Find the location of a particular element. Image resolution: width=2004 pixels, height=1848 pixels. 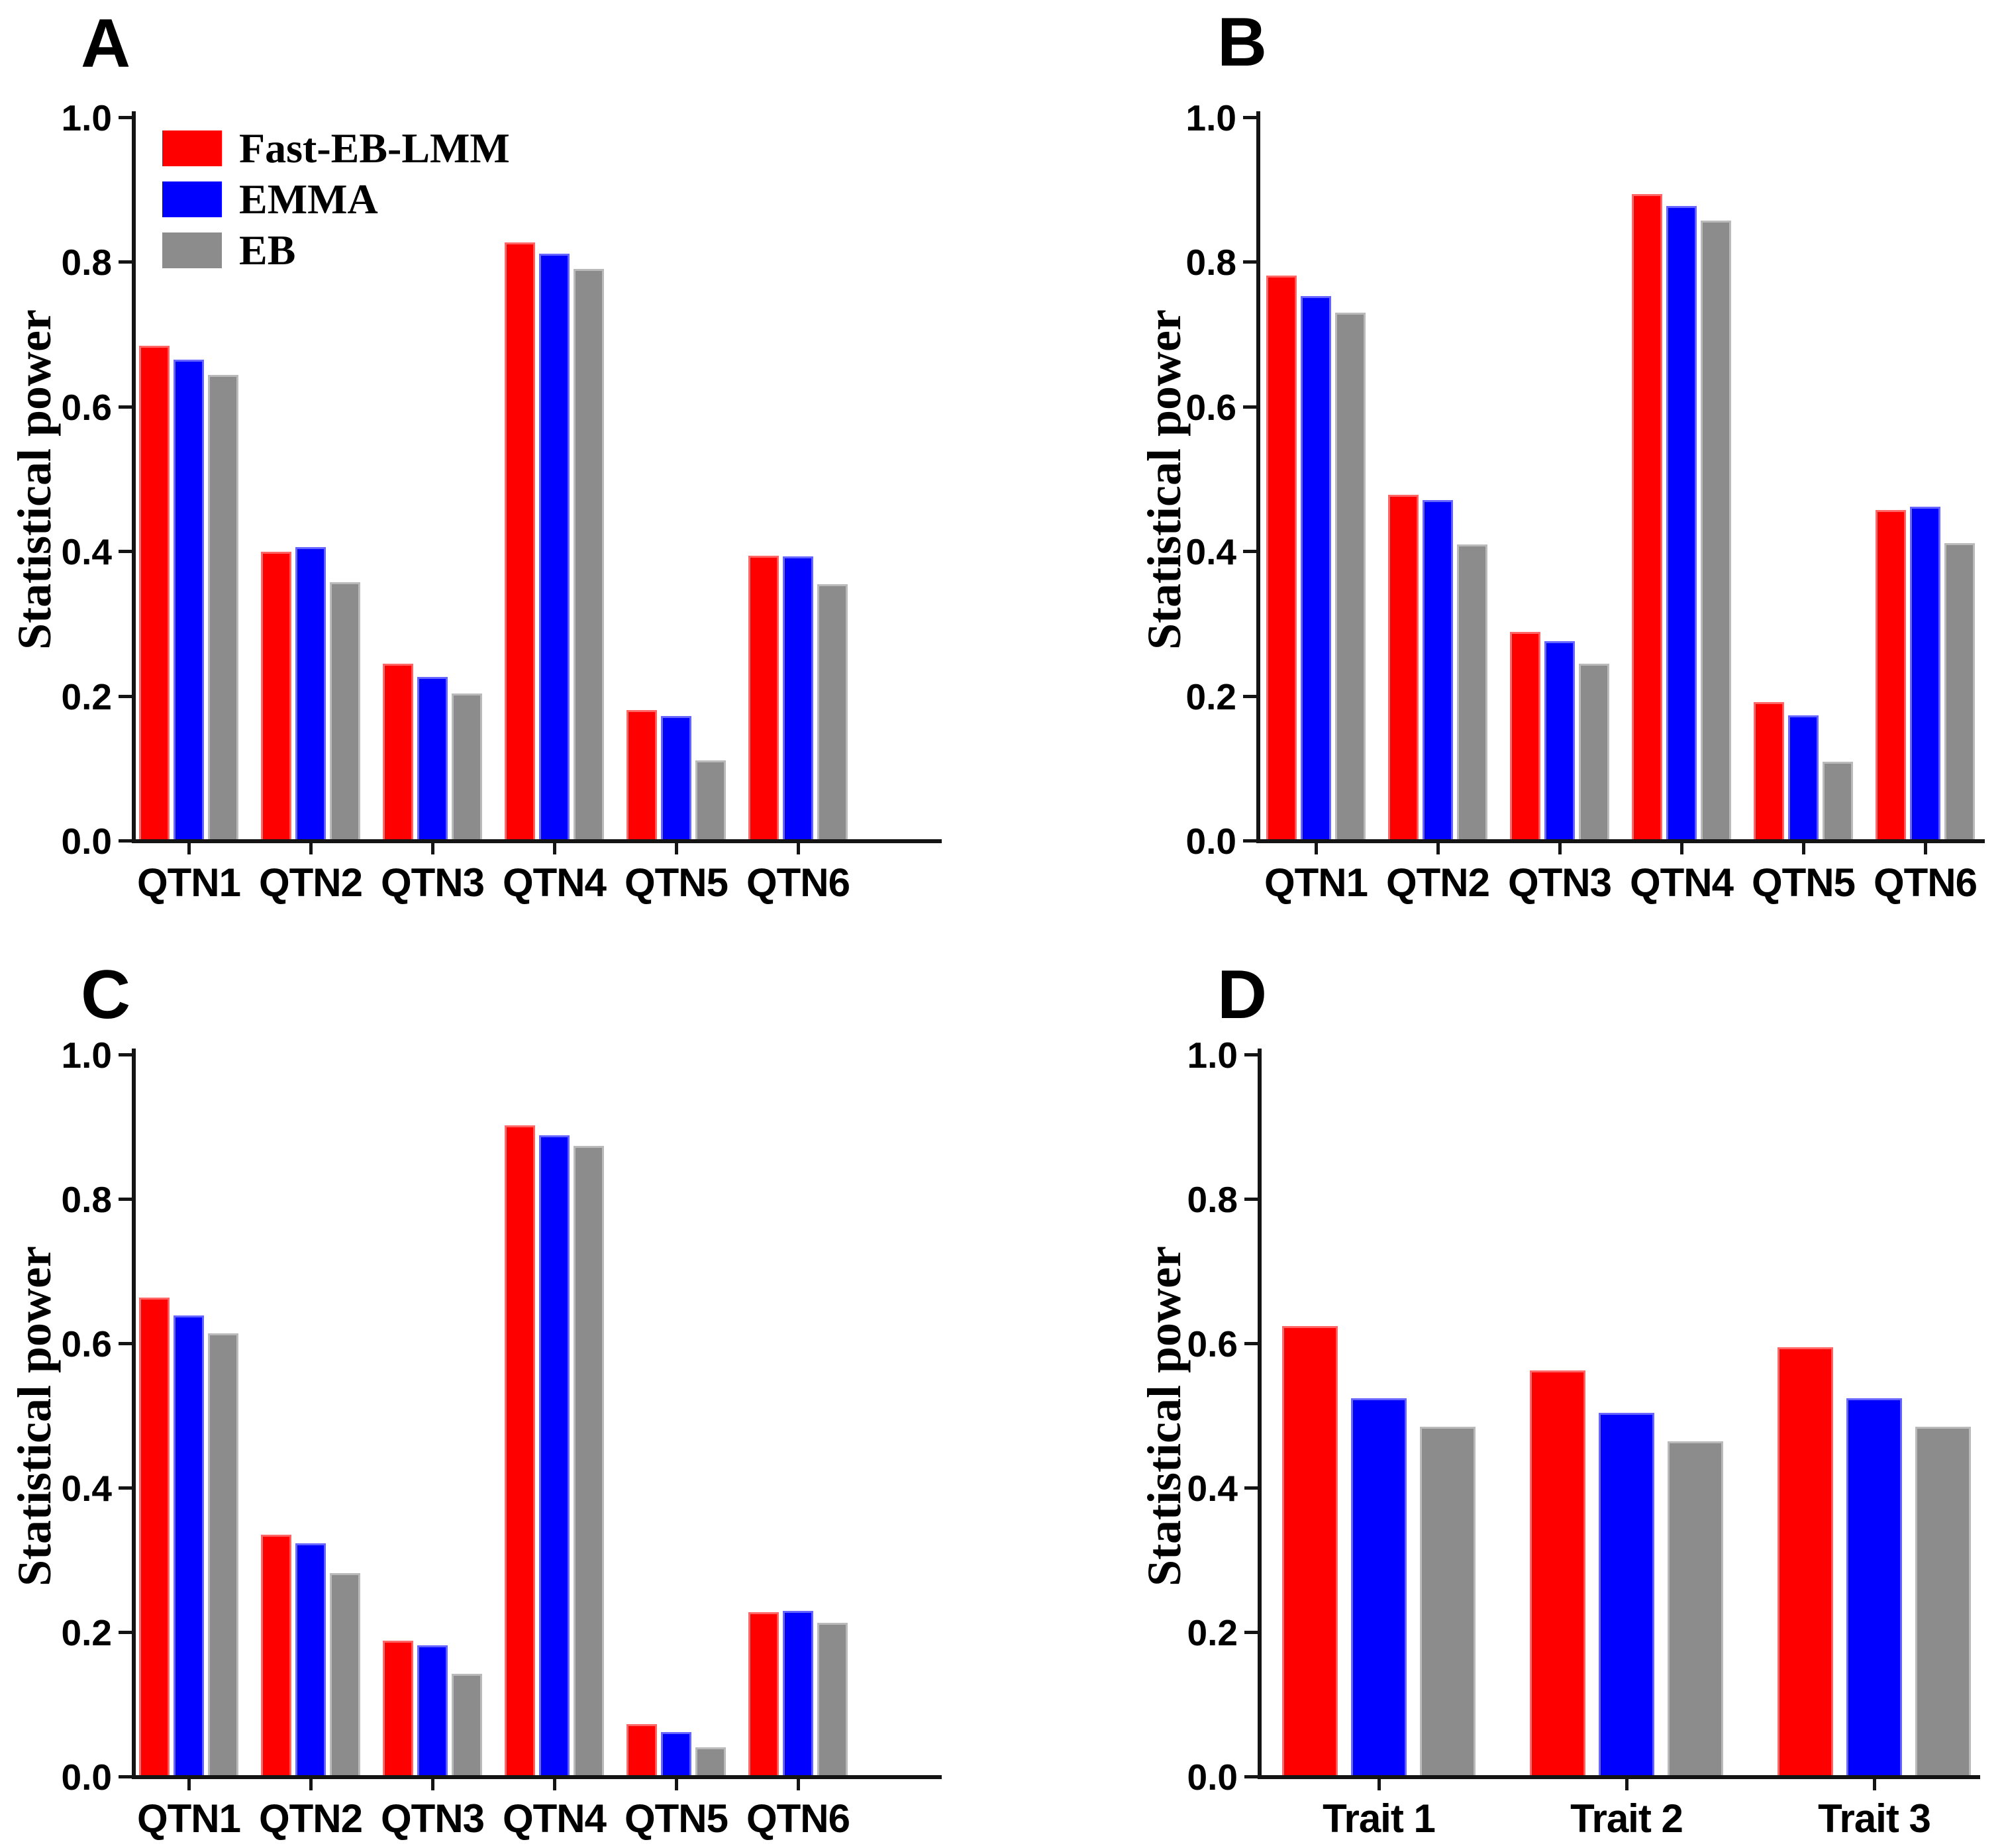

legend-item-emma: EMMA is located at coordinates (336, 199).